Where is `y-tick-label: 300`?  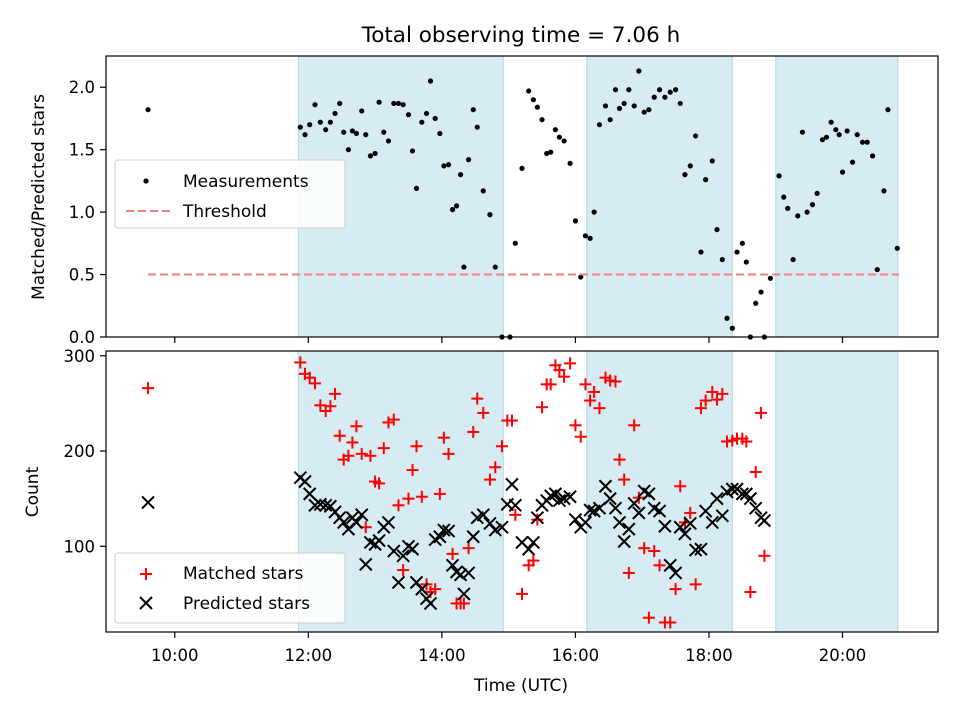
y-tick-label: 300 is located at coordinates (80, 356).